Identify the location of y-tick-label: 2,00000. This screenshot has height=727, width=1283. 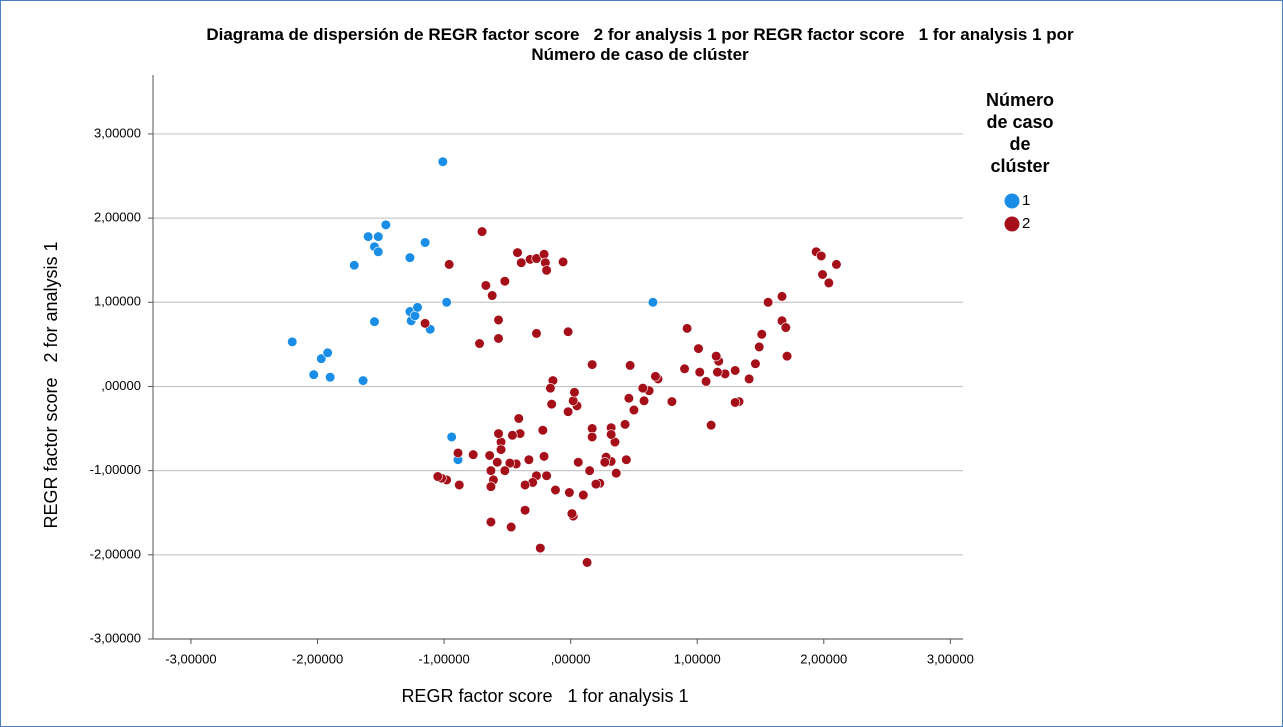
(117, 217).